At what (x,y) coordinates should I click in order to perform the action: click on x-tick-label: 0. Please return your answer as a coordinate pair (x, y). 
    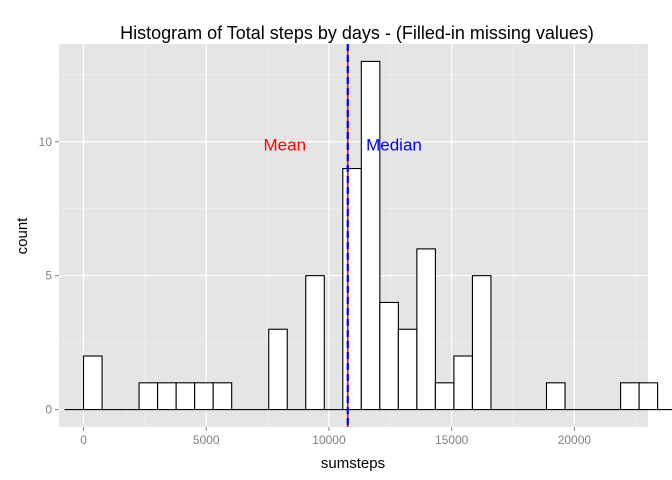
    Looking at the image, I should click on (83, 440).